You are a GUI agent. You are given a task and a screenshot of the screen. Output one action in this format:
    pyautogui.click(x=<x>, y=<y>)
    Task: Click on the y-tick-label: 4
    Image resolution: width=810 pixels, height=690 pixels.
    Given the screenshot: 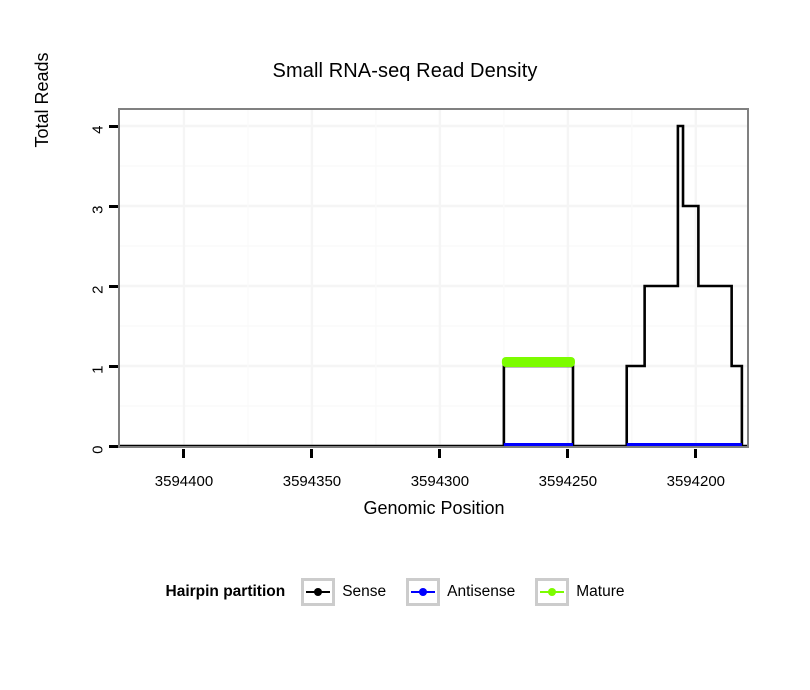 What is the action you would take?
    pyautogui.click(x=98, y=129)
    